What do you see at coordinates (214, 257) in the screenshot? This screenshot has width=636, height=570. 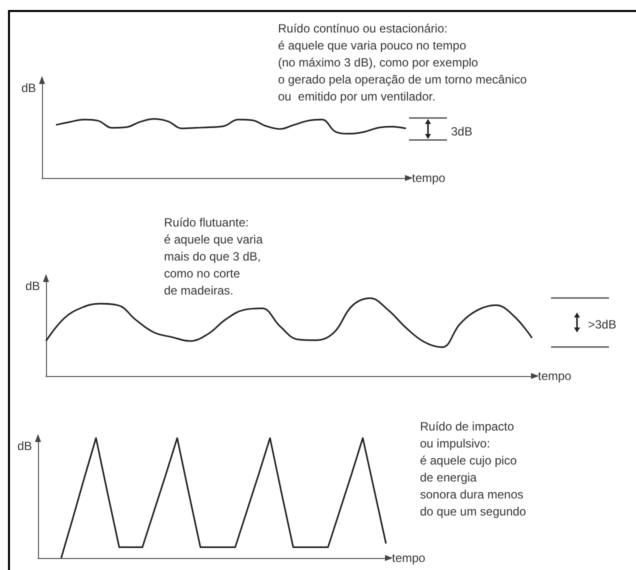 I see `text: Ruído flutuante: é aquele que varia mais do que 3 dB, como no corte de madeiras.` at bounding box center [214, 257].